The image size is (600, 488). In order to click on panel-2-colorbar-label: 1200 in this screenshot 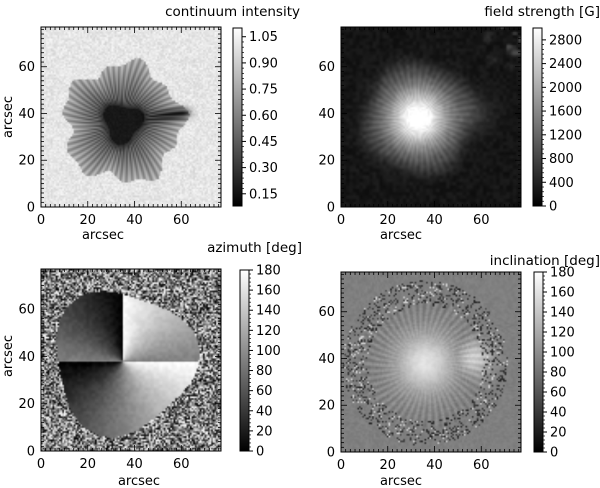, I will do `click(565, 135)`.